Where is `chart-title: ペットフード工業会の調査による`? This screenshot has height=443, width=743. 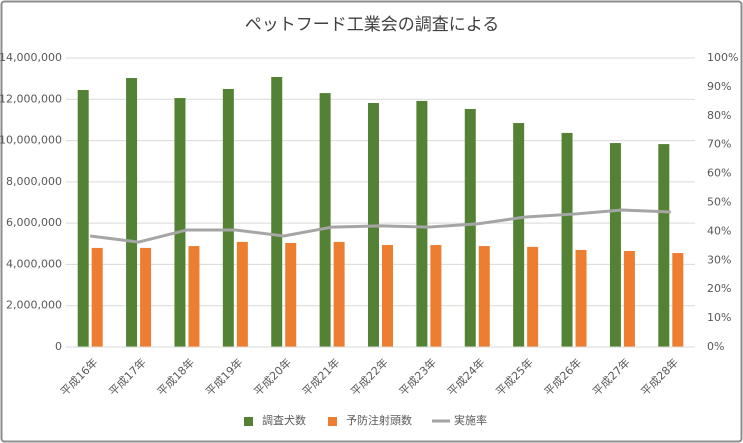
chart-title: ペットフード工業会の調査による is located at coordinates (372, 25).